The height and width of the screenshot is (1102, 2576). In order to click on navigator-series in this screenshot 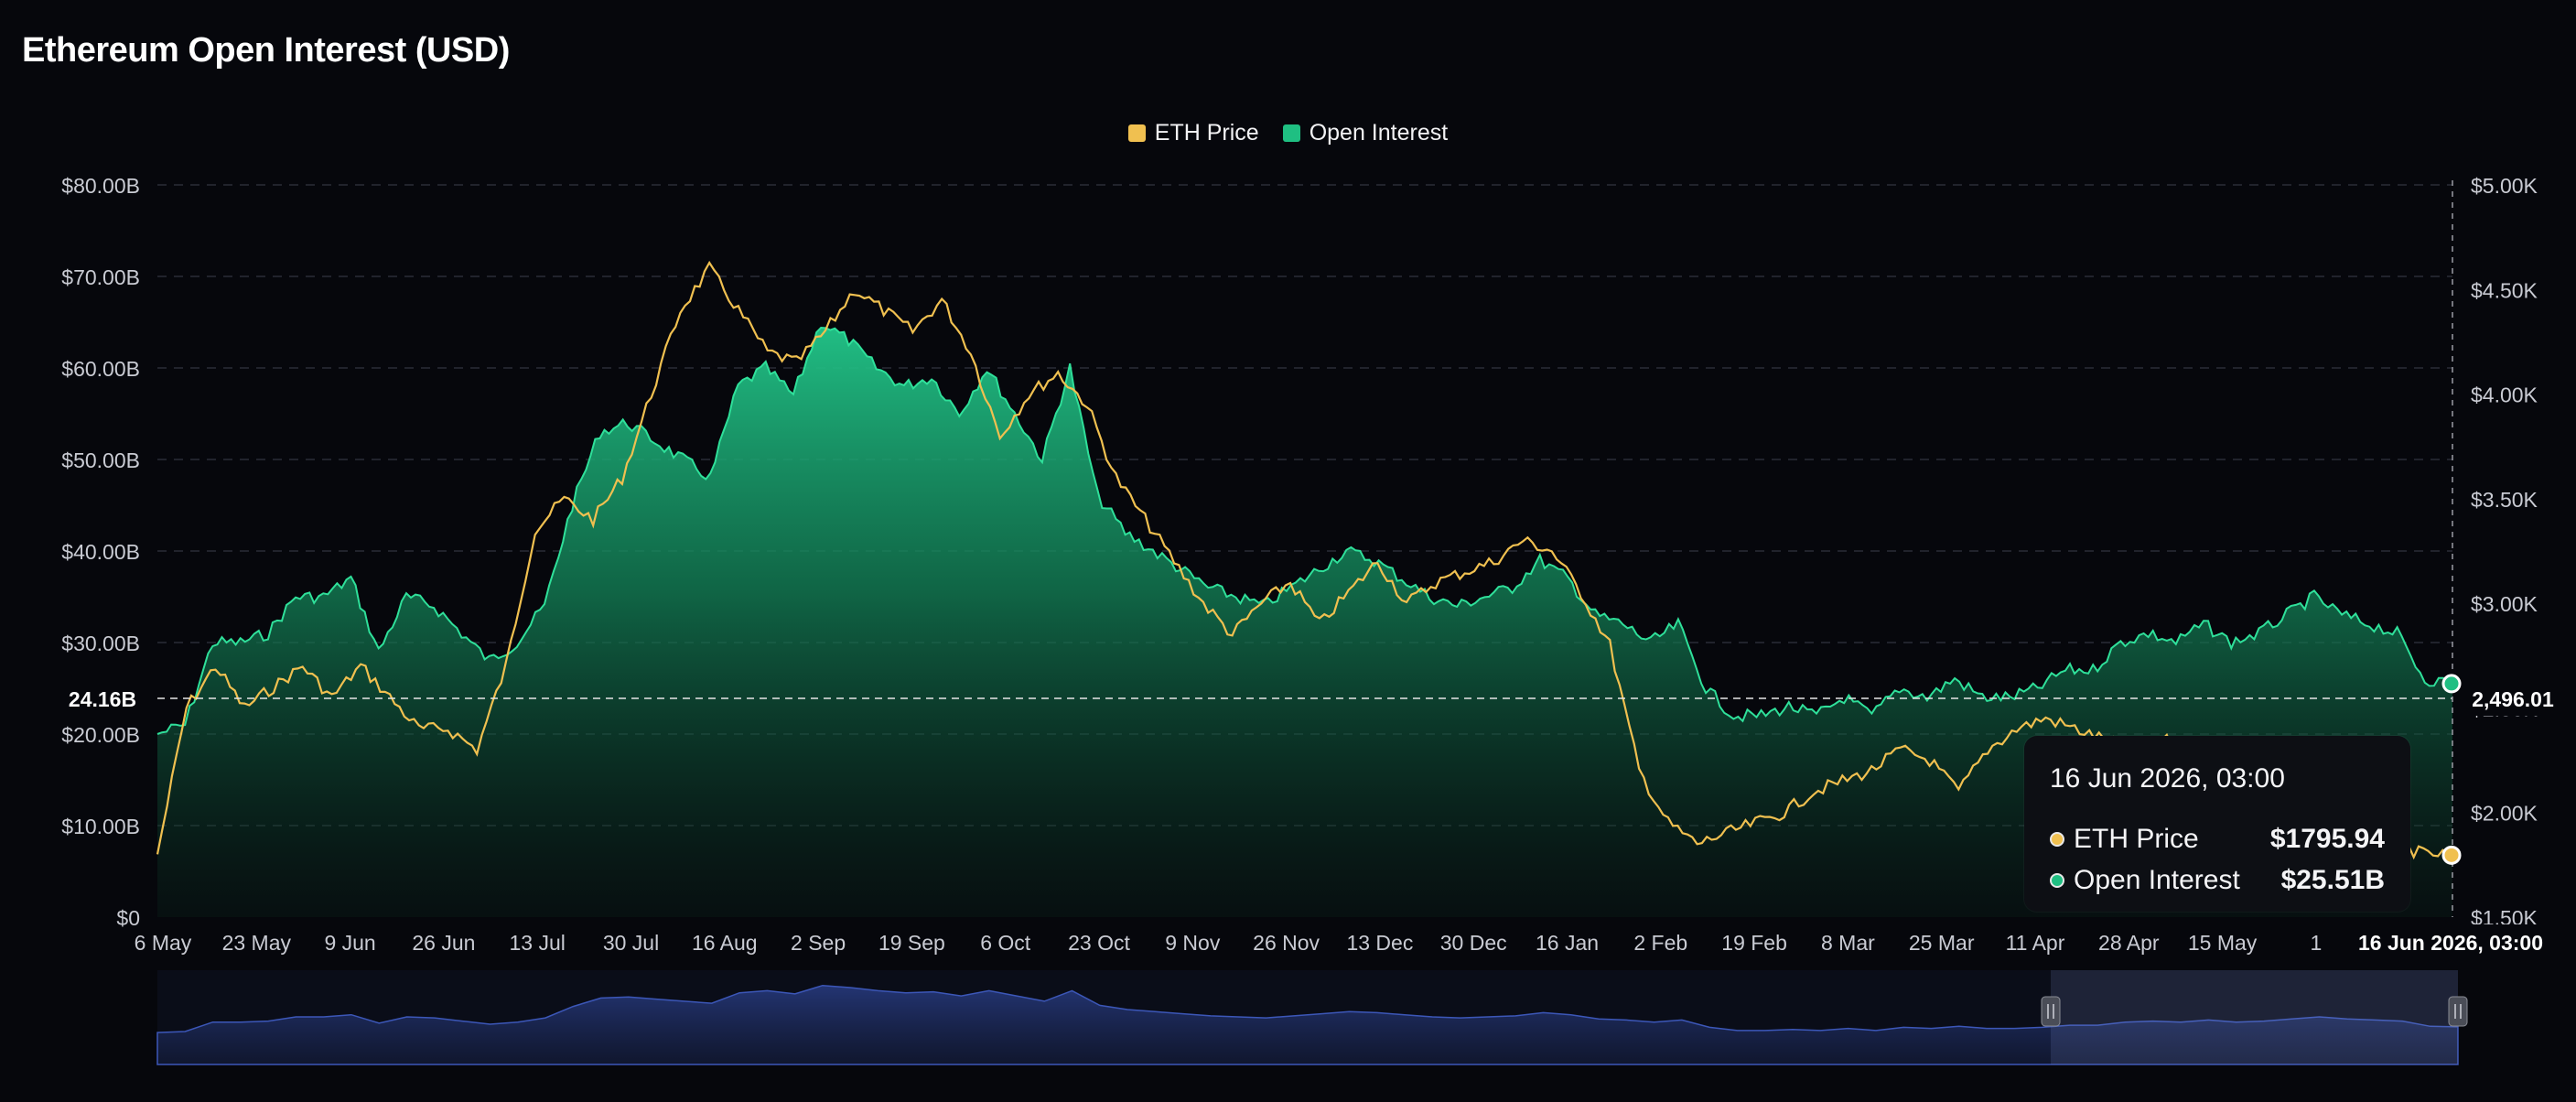, I will do `click(1307, 1024)`.